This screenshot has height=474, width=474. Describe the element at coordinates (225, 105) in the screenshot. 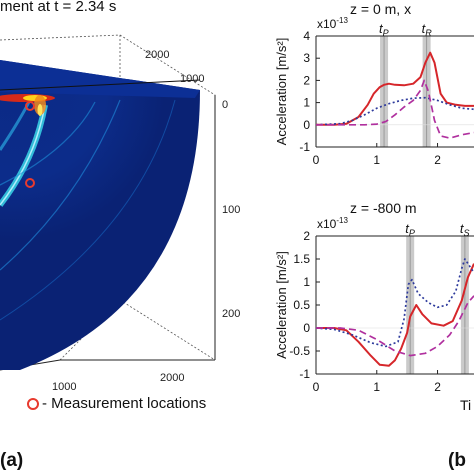

I see `axis-tick-label: 0` at that location.